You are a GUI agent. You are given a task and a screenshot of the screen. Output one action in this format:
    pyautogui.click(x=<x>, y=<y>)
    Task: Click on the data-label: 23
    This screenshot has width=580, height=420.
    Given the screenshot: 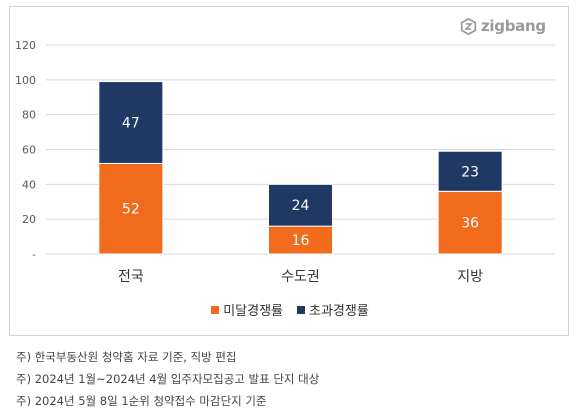 What is the action you would take?
    pyautogui.click(x=470, y=172)
    